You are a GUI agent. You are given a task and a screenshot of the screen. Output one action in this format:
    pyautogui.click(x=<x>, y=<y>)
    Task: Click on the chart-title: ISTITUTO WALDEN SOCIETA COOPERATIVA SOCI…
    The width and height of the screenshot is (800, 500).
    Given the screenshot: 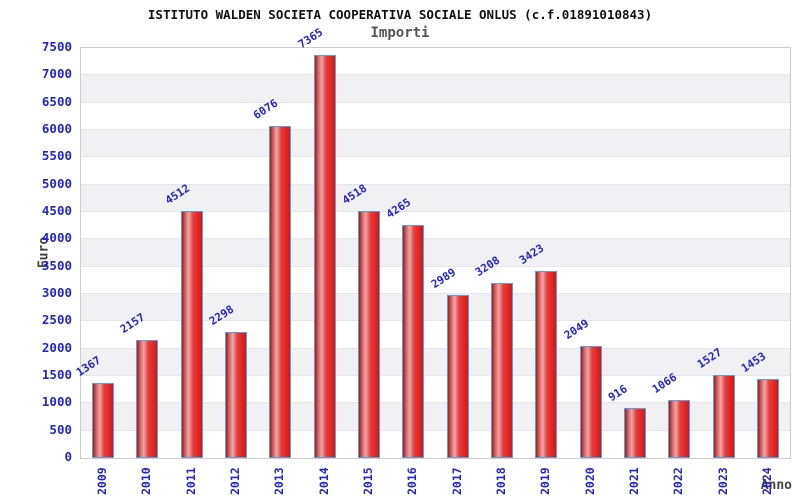 What is the action you would take?
    pyautogui.click(x=400, y=14)
    